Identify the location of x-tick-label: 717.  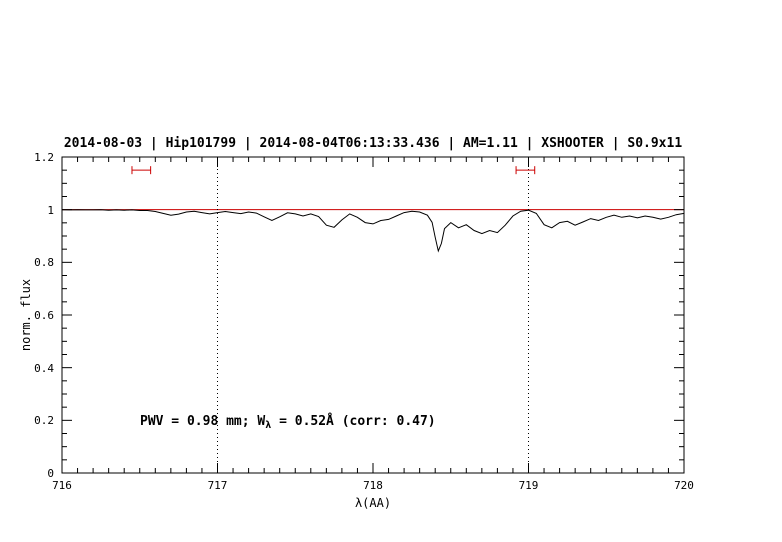
(218, 485).